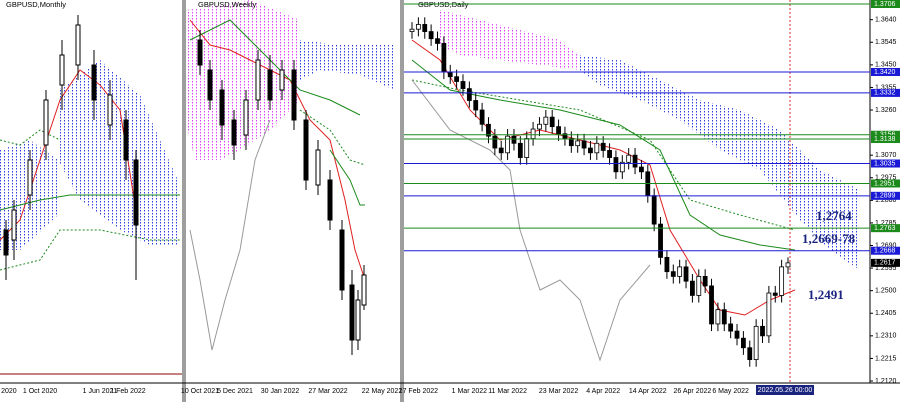  I want to click on candles, so click(71, 147).